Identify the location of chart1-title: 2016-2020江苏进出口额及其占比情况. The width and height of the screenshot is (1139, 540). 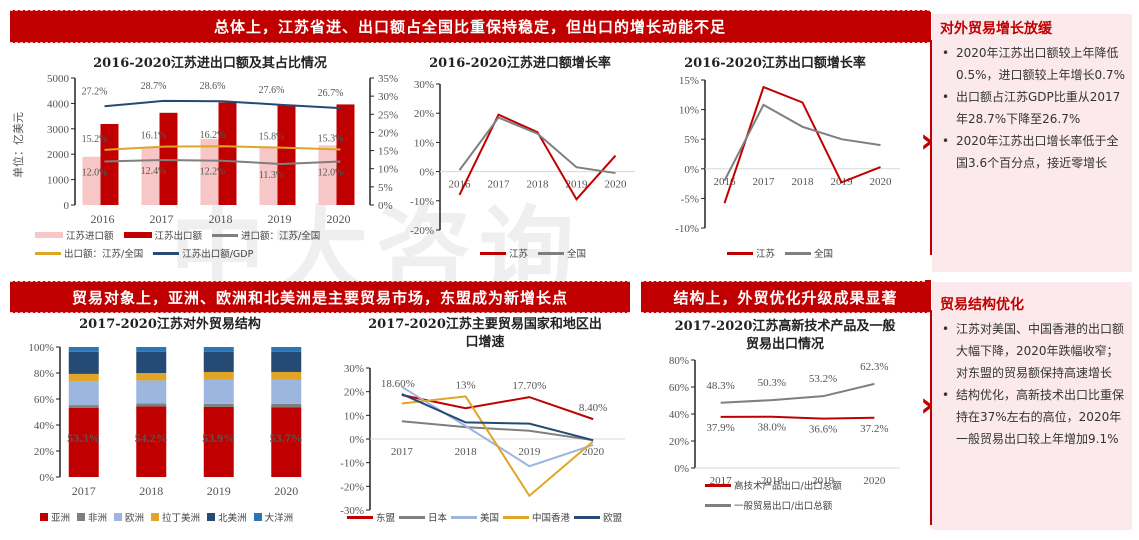
(210, 63).